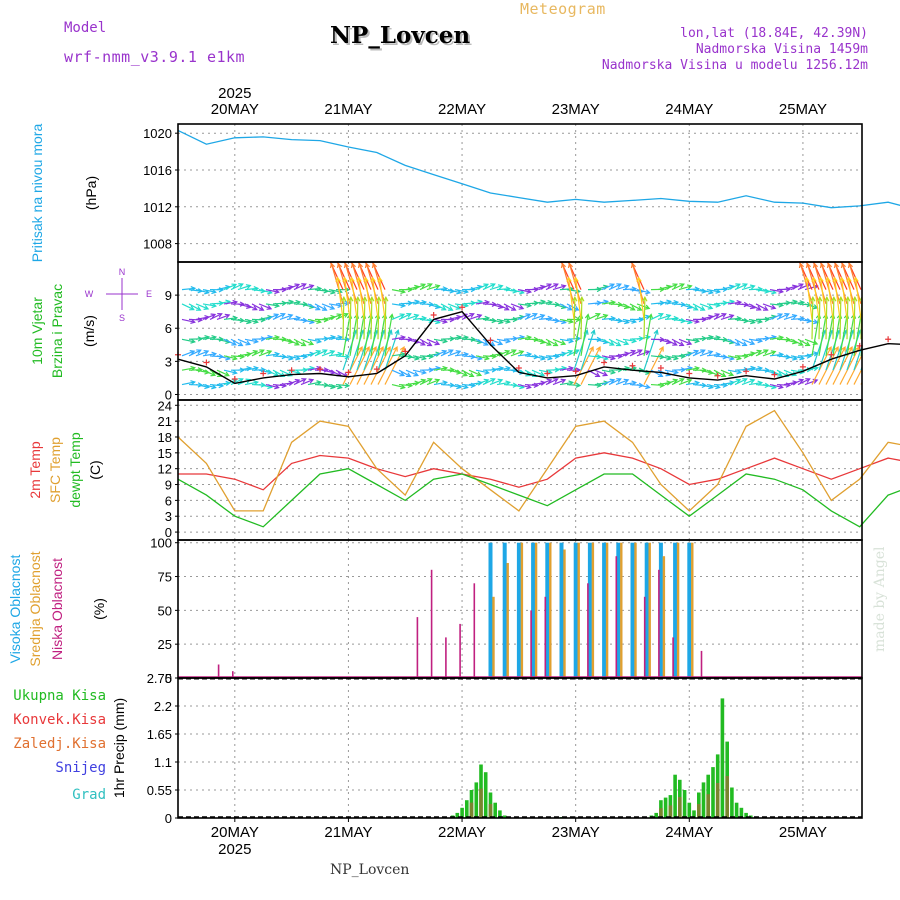  I want to click on page-title: NP_Lovcen, so click(400, 35).